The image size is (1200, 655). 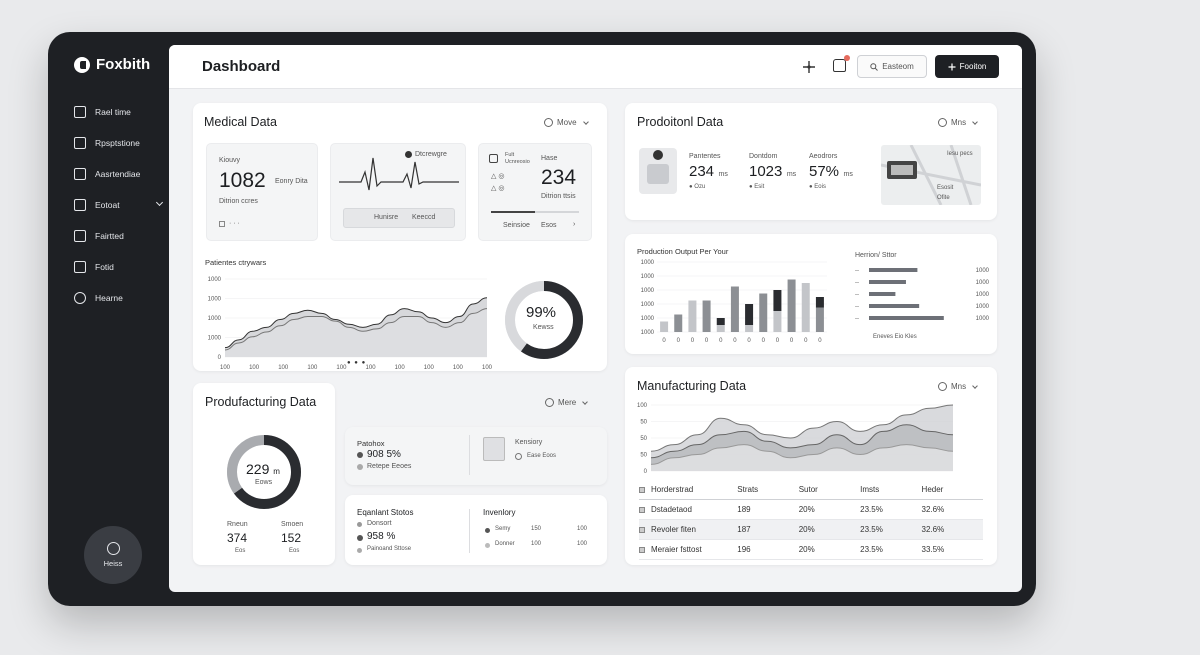 I want to click on stat-sub-text: Eois, so click(x=820, y=187).